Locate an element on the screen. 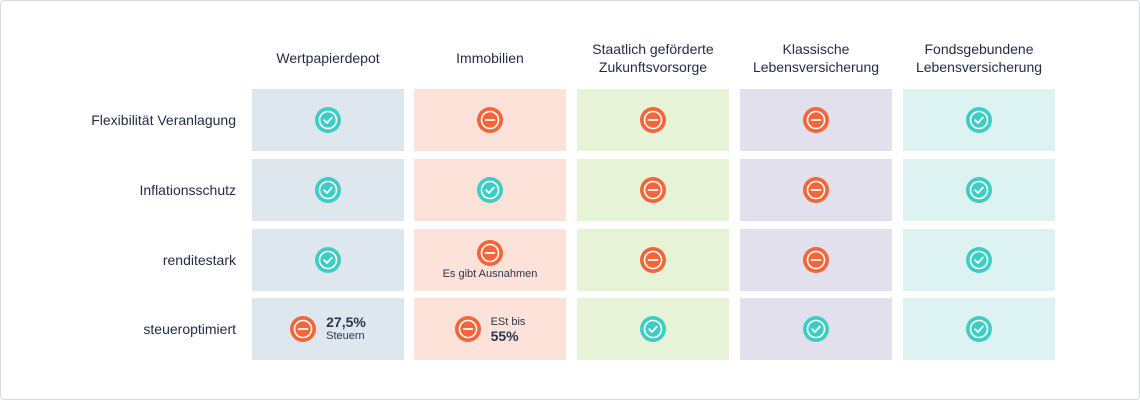  cell-fondsgebundene-lv-inflationsschutz is located at coordinates (979, 190).